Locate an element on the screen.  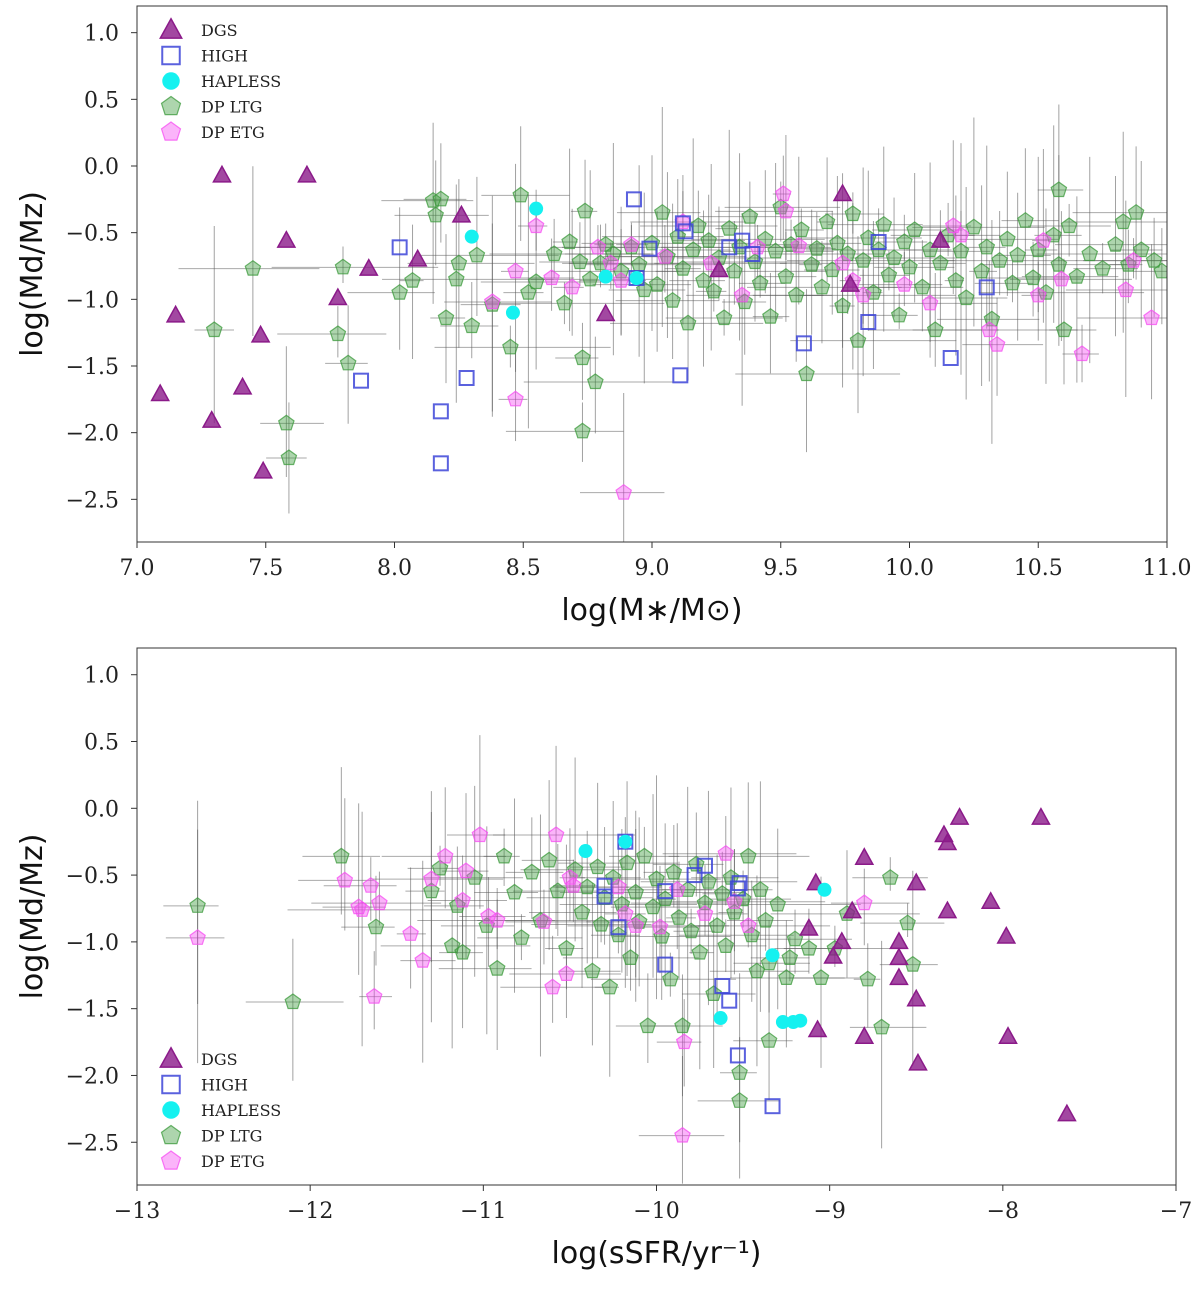
legend-marker-dgs is located at coordinates (171, 28).